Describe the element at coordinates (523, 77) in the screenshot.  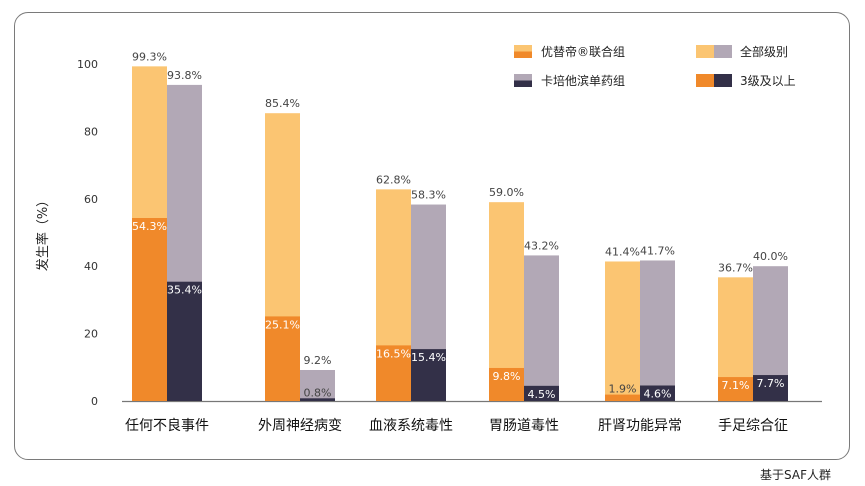
I see `legend-swatch-top-s1` at that location.